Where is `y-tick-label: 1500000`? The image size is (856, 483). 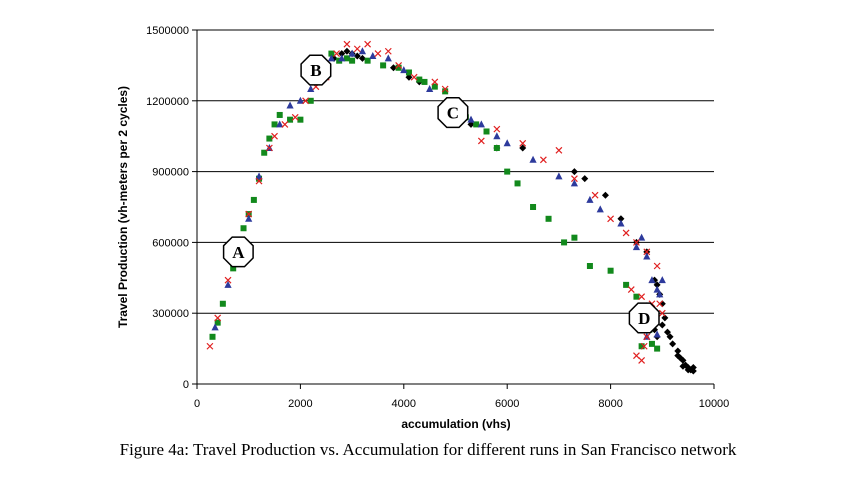
y-tick-label: 1500000 is located at coordinates (167, 31).